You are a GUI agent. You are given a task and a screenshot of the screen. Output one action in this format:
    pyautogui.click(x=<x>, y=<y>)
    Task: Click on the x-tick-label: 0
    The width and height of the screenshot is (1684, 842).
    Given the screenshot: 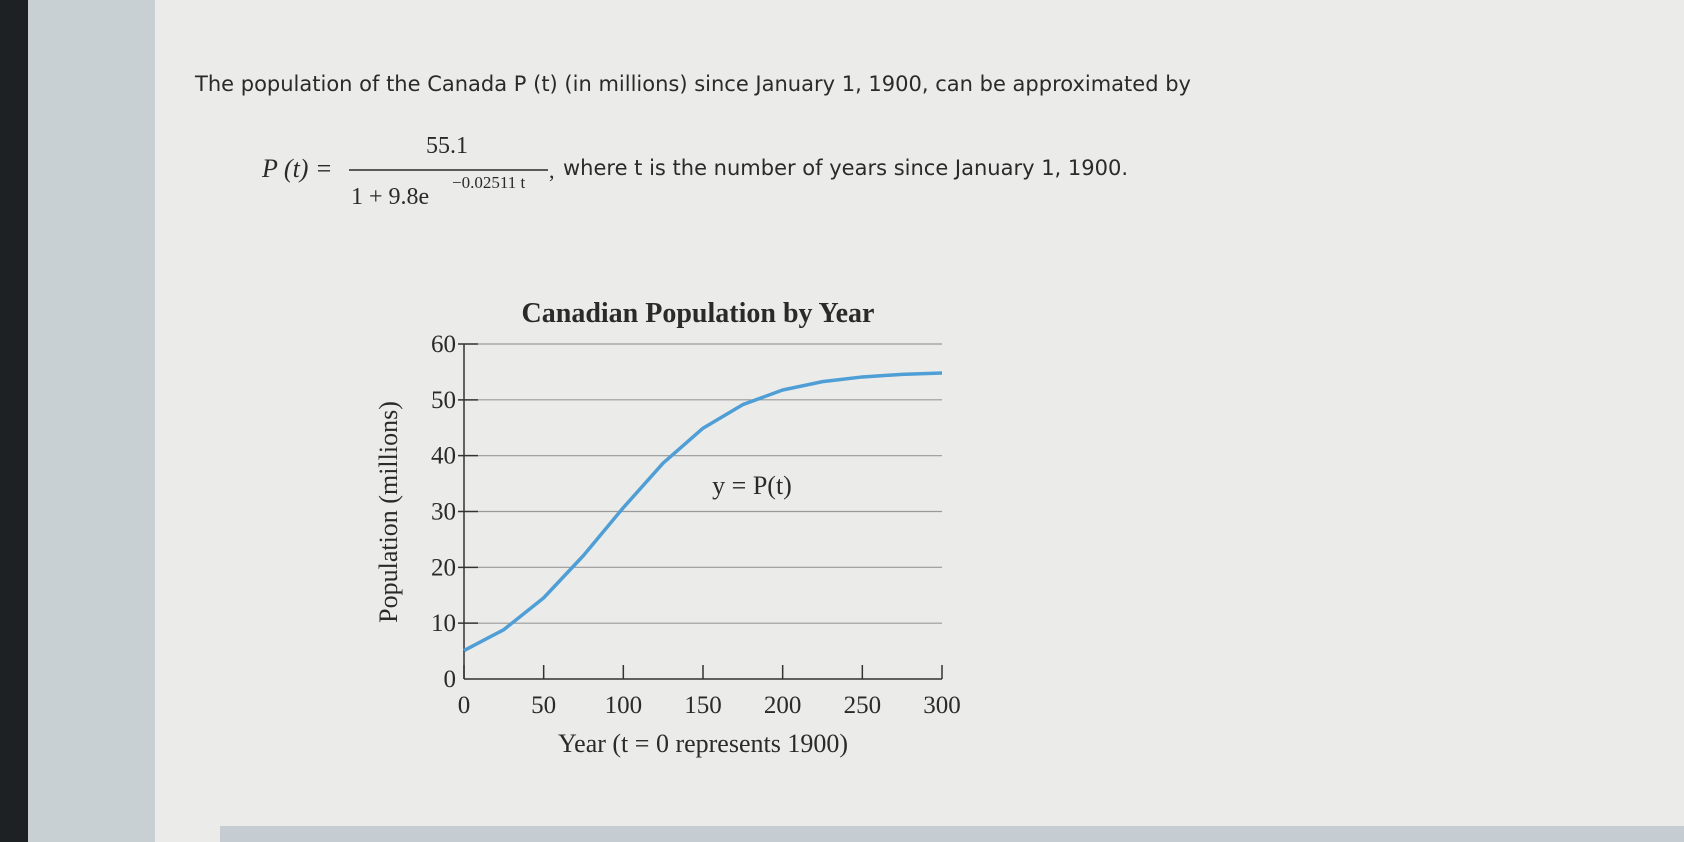 What is the action you would take?
    pyautogui.click(x=464, y=705)
    